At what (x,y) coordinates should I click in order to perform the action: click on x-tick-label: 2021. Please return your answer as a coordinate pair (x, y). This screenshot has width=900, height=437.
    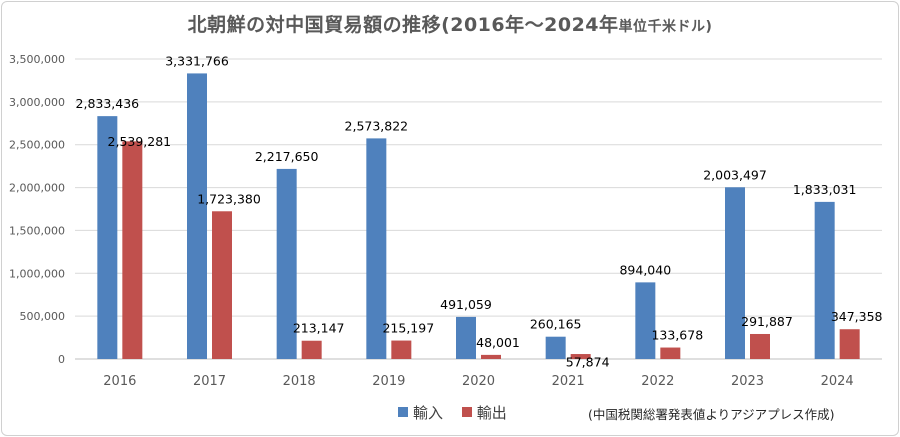
    Looking at the image, I should click on (568, 381).